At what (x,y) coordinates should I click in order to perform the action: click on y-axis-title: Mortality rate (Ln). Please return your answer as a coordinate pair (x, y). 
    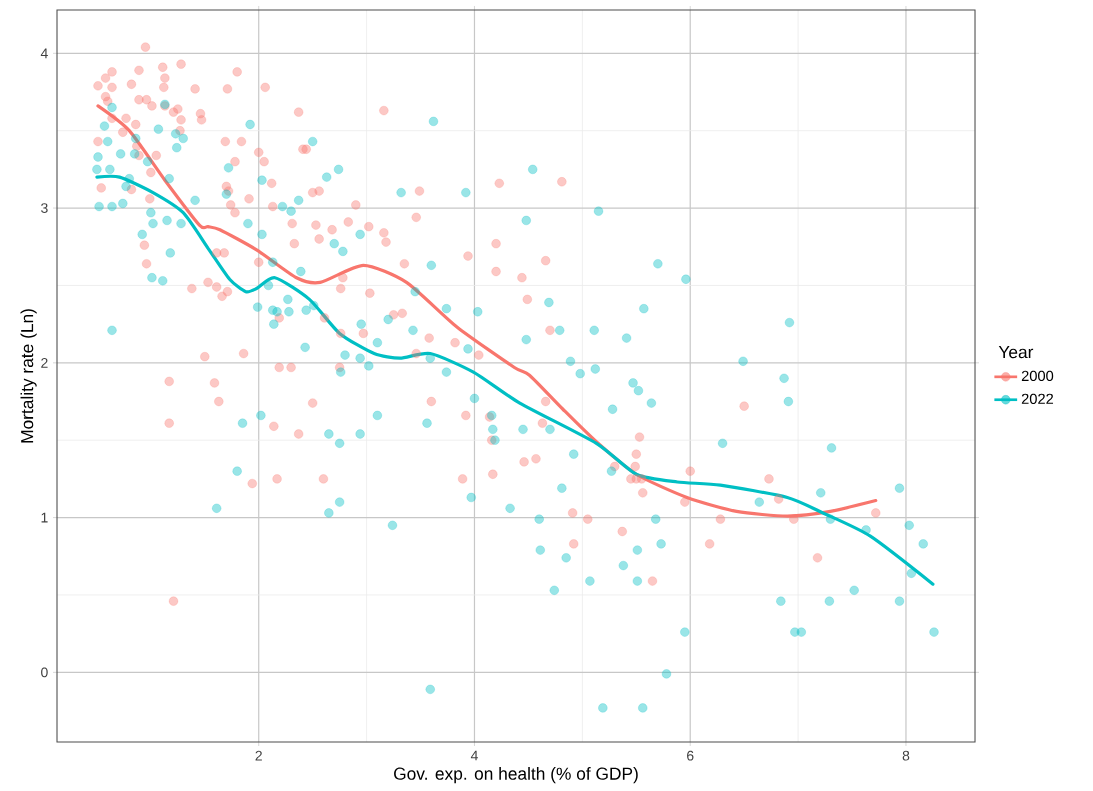
    Looking at the image, I should click on (28, 376).